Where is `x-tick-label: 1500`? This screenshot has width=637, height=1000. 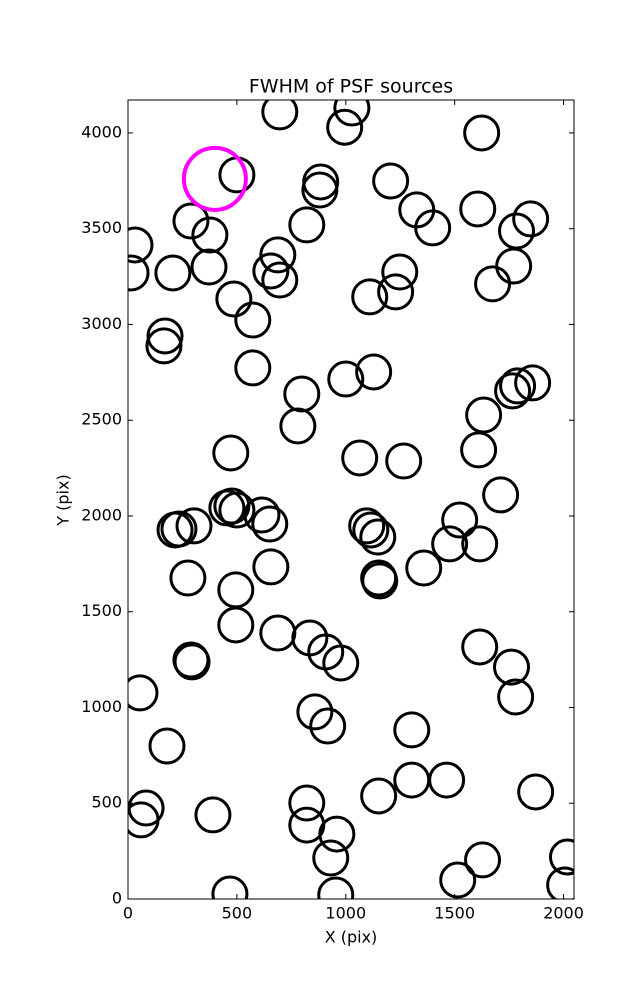
x-tick-label: 1500 is located at coordinates (454, 913).